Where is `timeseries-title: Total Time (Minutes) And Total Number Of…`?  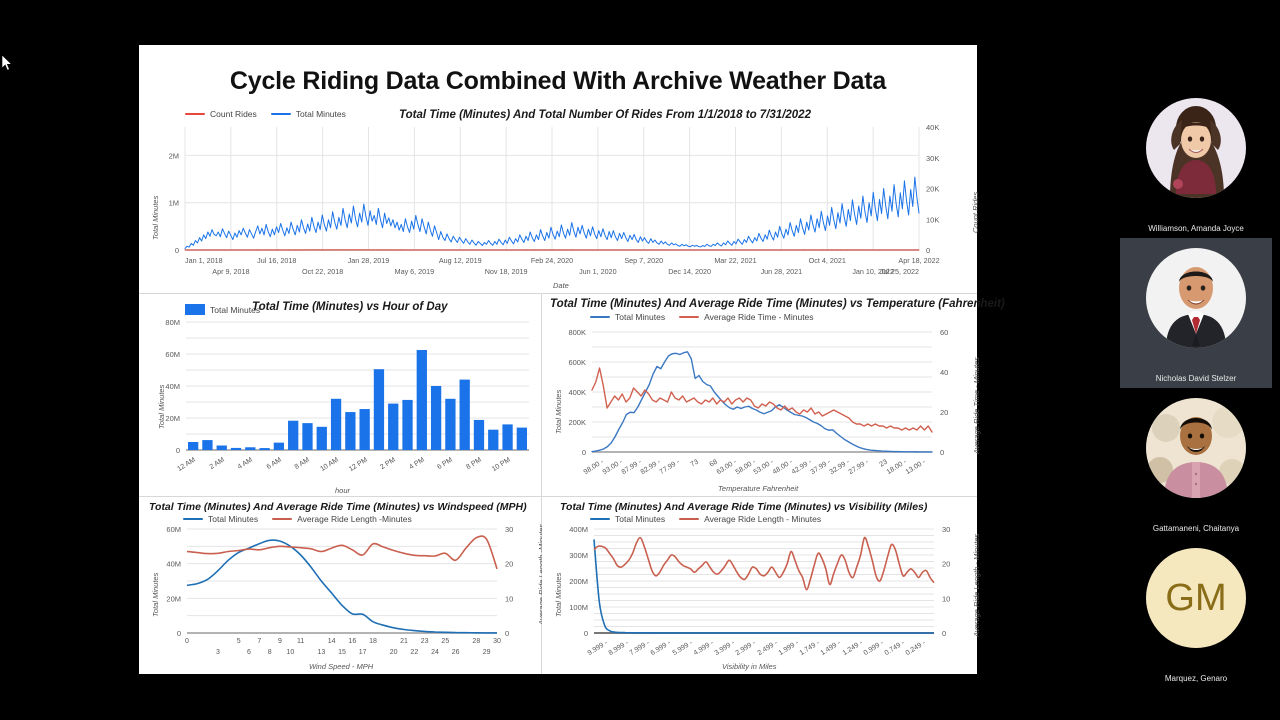
timeseries-title: Total Time (Minutes) And Total Number Of… is located at coordinates (605, 115).